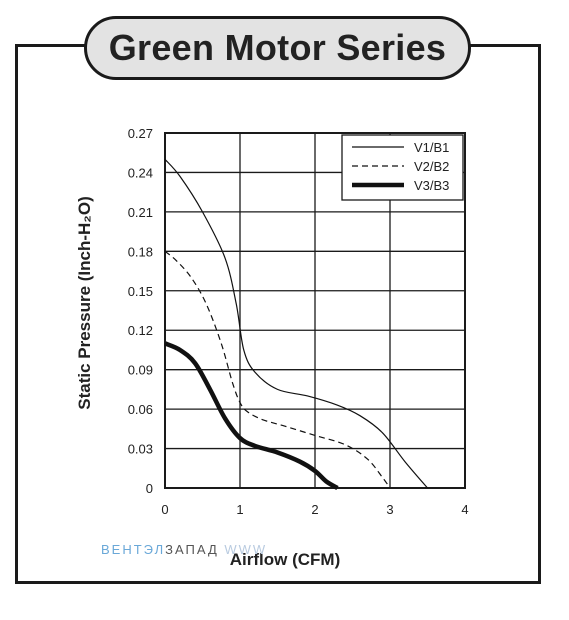  I want to click on legend-label-2: V2/B2, so click(431, 166).